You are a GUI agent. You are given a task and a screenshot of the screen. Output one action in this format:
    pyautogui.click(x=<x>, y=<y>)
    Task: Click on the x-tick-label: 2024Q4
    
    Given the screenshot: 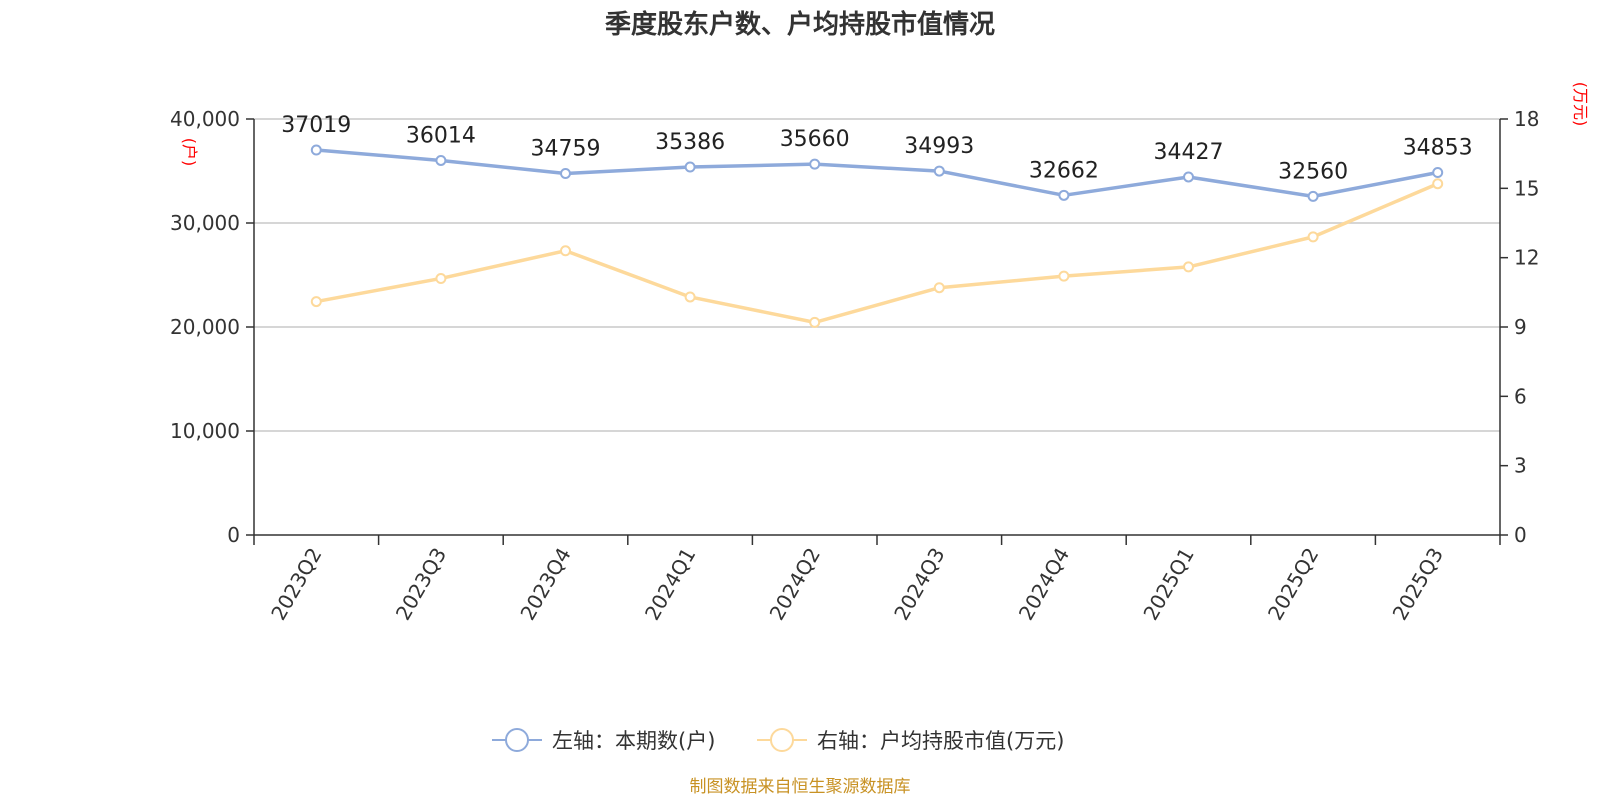 What is the action you would take?
    pyautogui.click(x=1044, y=584)
    